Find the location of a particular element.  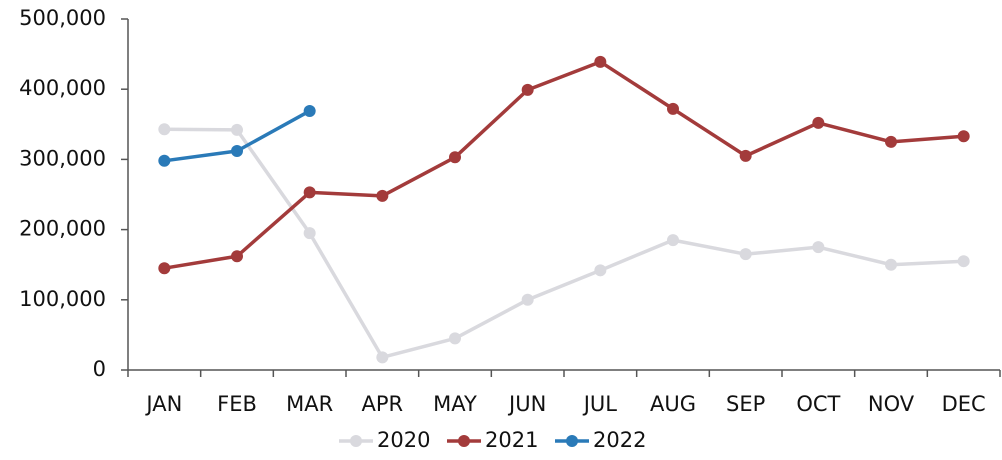

legend-item: 2022 is located at coordinates (600, 440).